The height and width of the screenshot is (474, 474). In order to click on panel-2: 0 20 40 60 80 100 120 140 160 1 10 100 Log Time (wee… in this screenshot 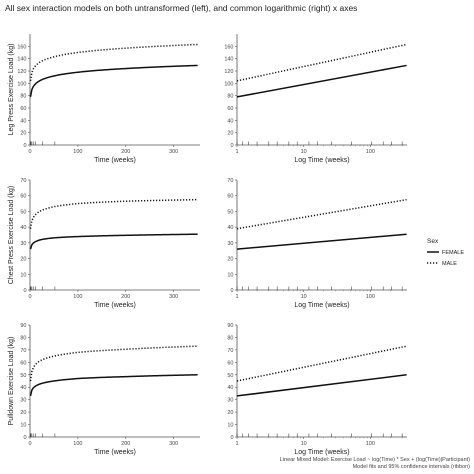, I will do `click(315, 99)`.